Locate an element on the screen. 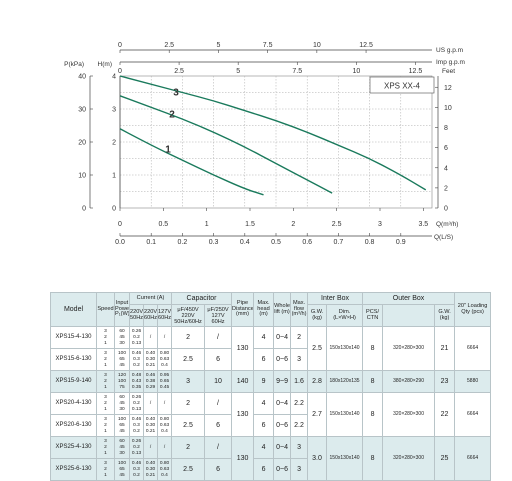 The image size is (512, 481). axis-label-h-m: H(m) is located at coordinates (105, 64).